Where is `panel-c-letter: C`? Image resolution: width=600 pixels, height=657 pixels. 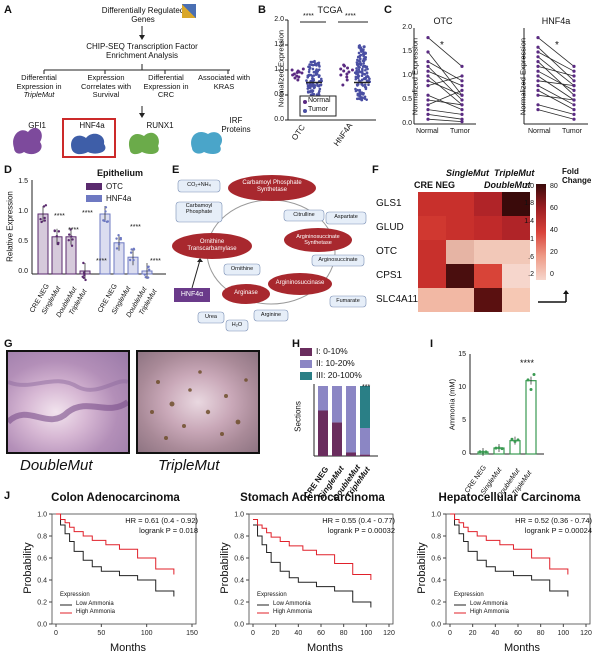 panel-c-letter: C is located at coordinates (388, 10).